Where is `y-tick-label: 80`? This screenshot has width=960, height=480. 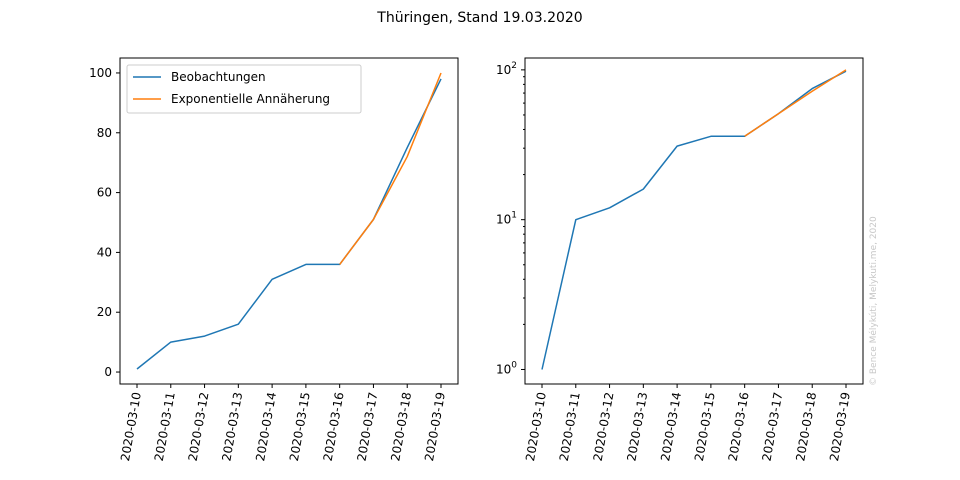 y-tick-label: 80 is located at coordinates (104, 133).